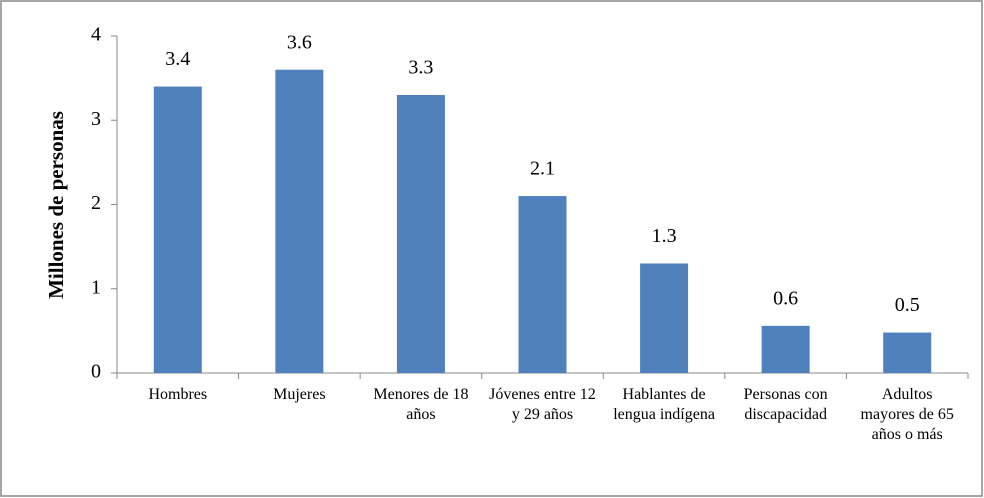 The width and height of the screenshot is (984, 498). What do you see at coordinates (907, 305) in the screenshot?
I see `data-label: 0.5` at bounding box center [907, 305].